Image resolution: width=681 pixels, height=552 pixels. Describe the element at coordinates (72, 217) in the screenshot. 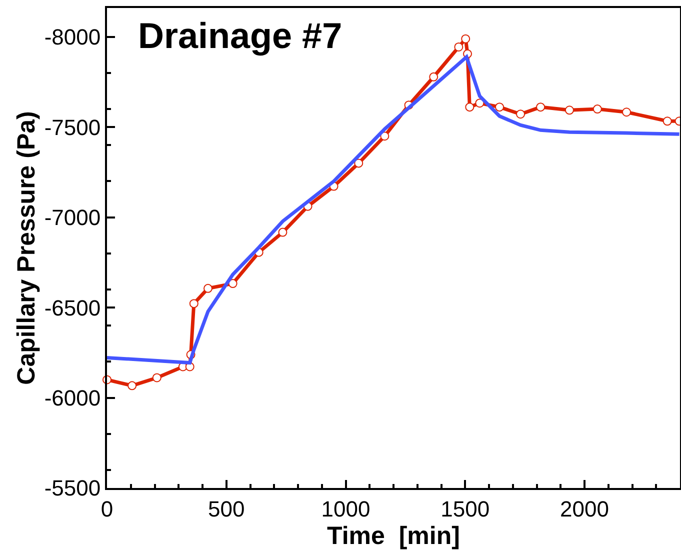

I see `y-tick-label: -7000` at that location.